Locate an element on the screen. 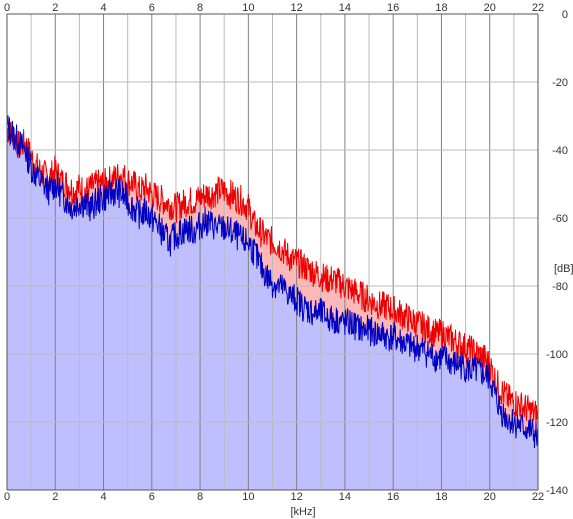 This screenshot has height=519, width=573. y-tick-label: -120 is located at coordinates (557, 423).